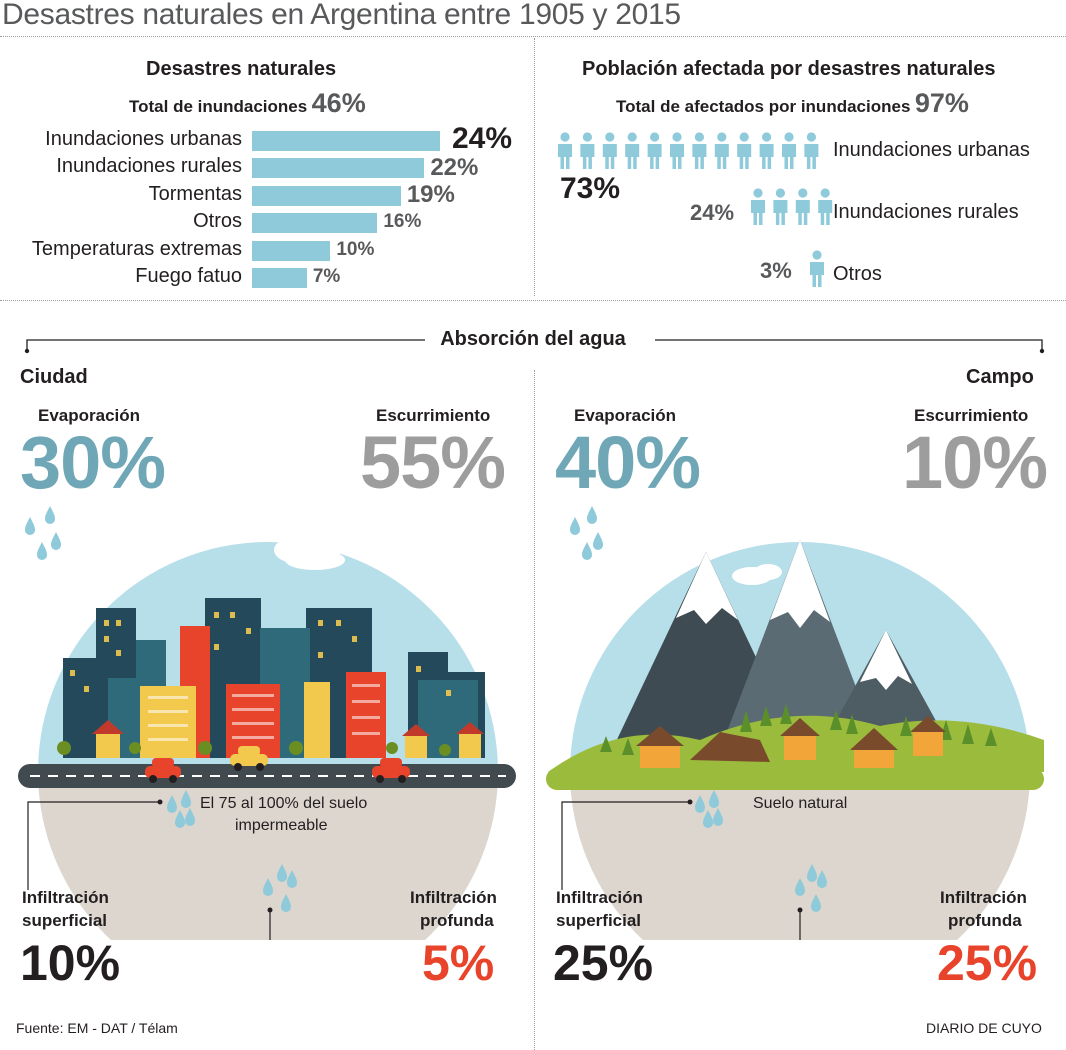  I want to click on ciudad-suelo-note-1: El 75 al 100% del suelo, so click(284, 803).